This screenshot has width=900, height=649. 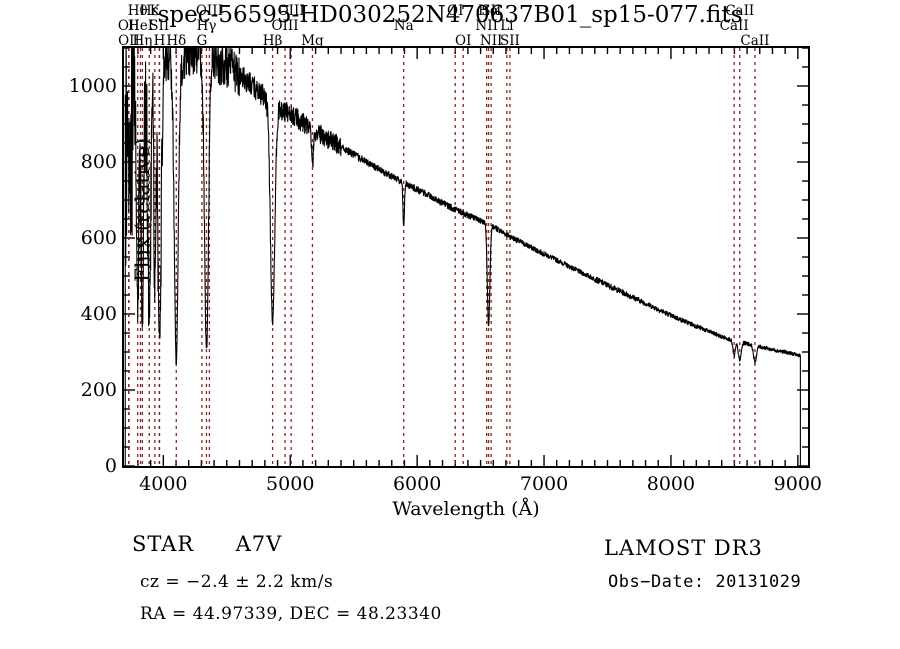 What do you see at coordinates (544, 484) in the screenshot?
I see `x-tick-label: 7000` at bounding box center [544, 484].